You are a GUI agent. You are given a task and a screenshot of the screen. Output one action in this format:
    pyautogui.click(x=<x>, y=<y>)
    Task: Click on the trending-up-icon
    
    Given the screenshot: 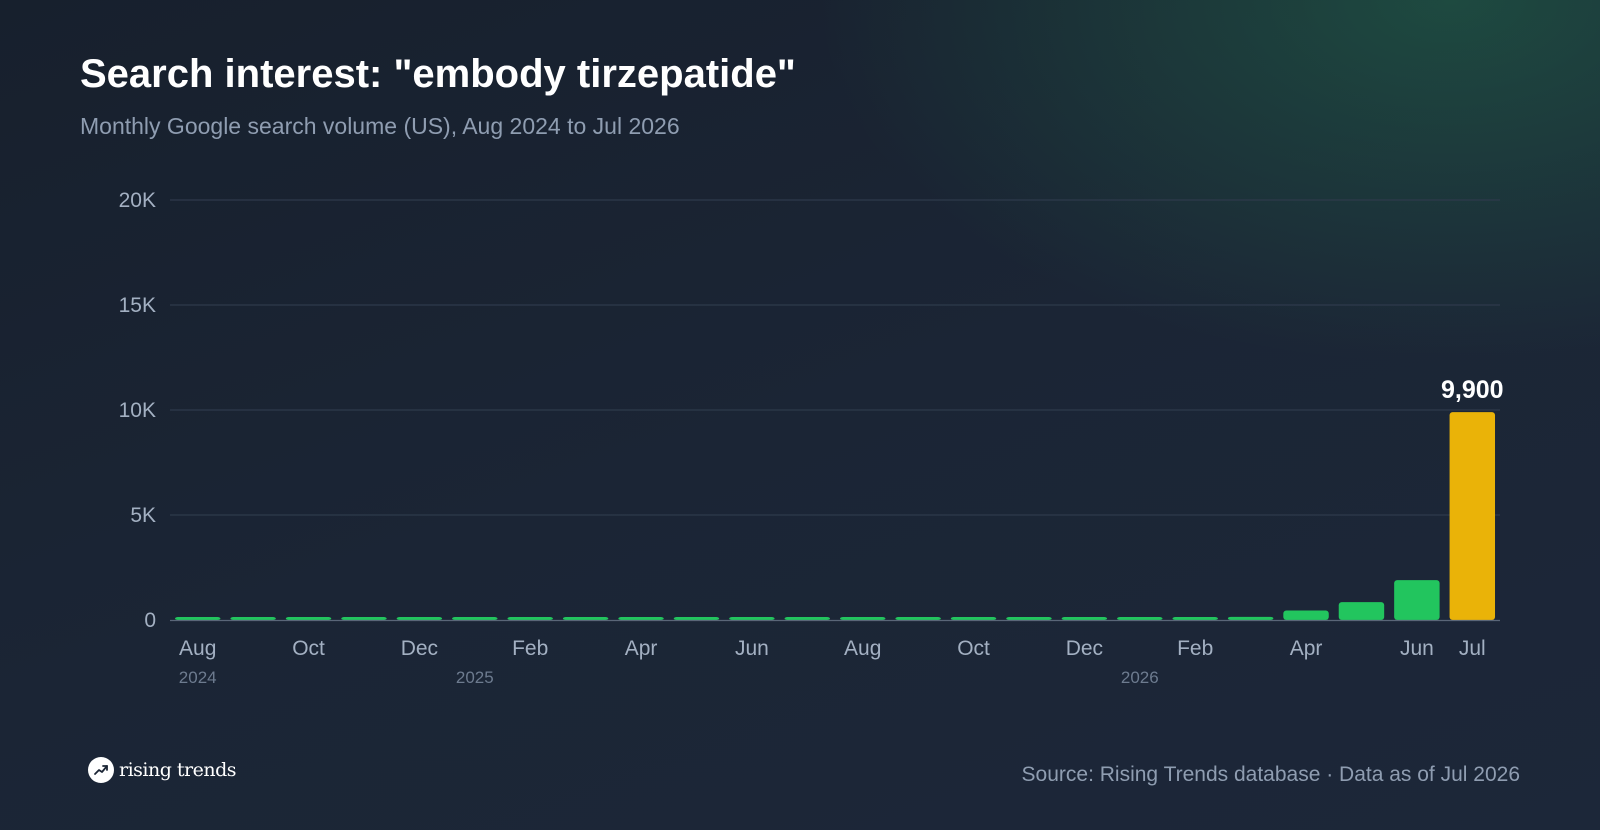 What is the action you would take?
    pyautogui.click(x=101, y=770)
    